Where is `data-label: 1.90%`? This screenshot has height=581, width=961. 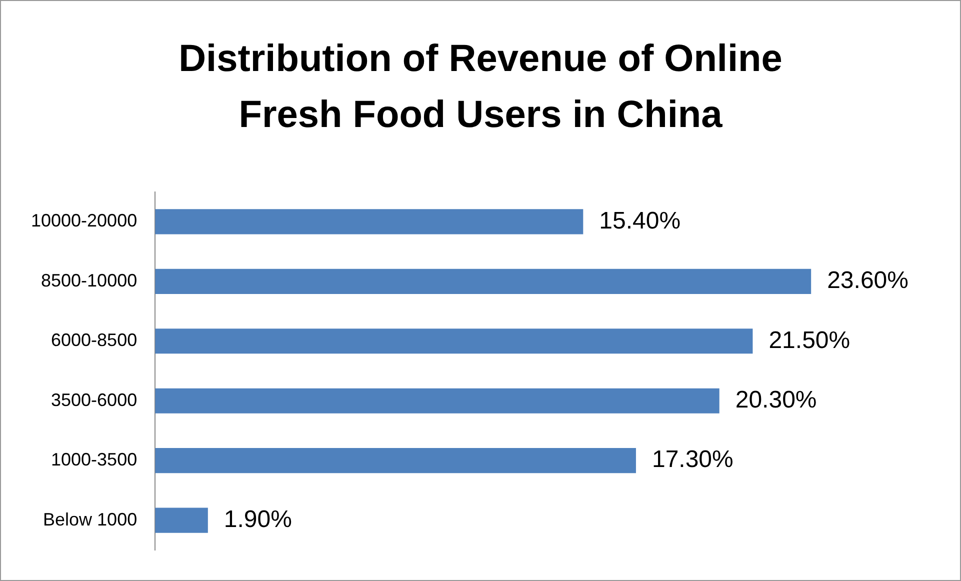
data-label: 1.90% is located at coordinates (258, 519).